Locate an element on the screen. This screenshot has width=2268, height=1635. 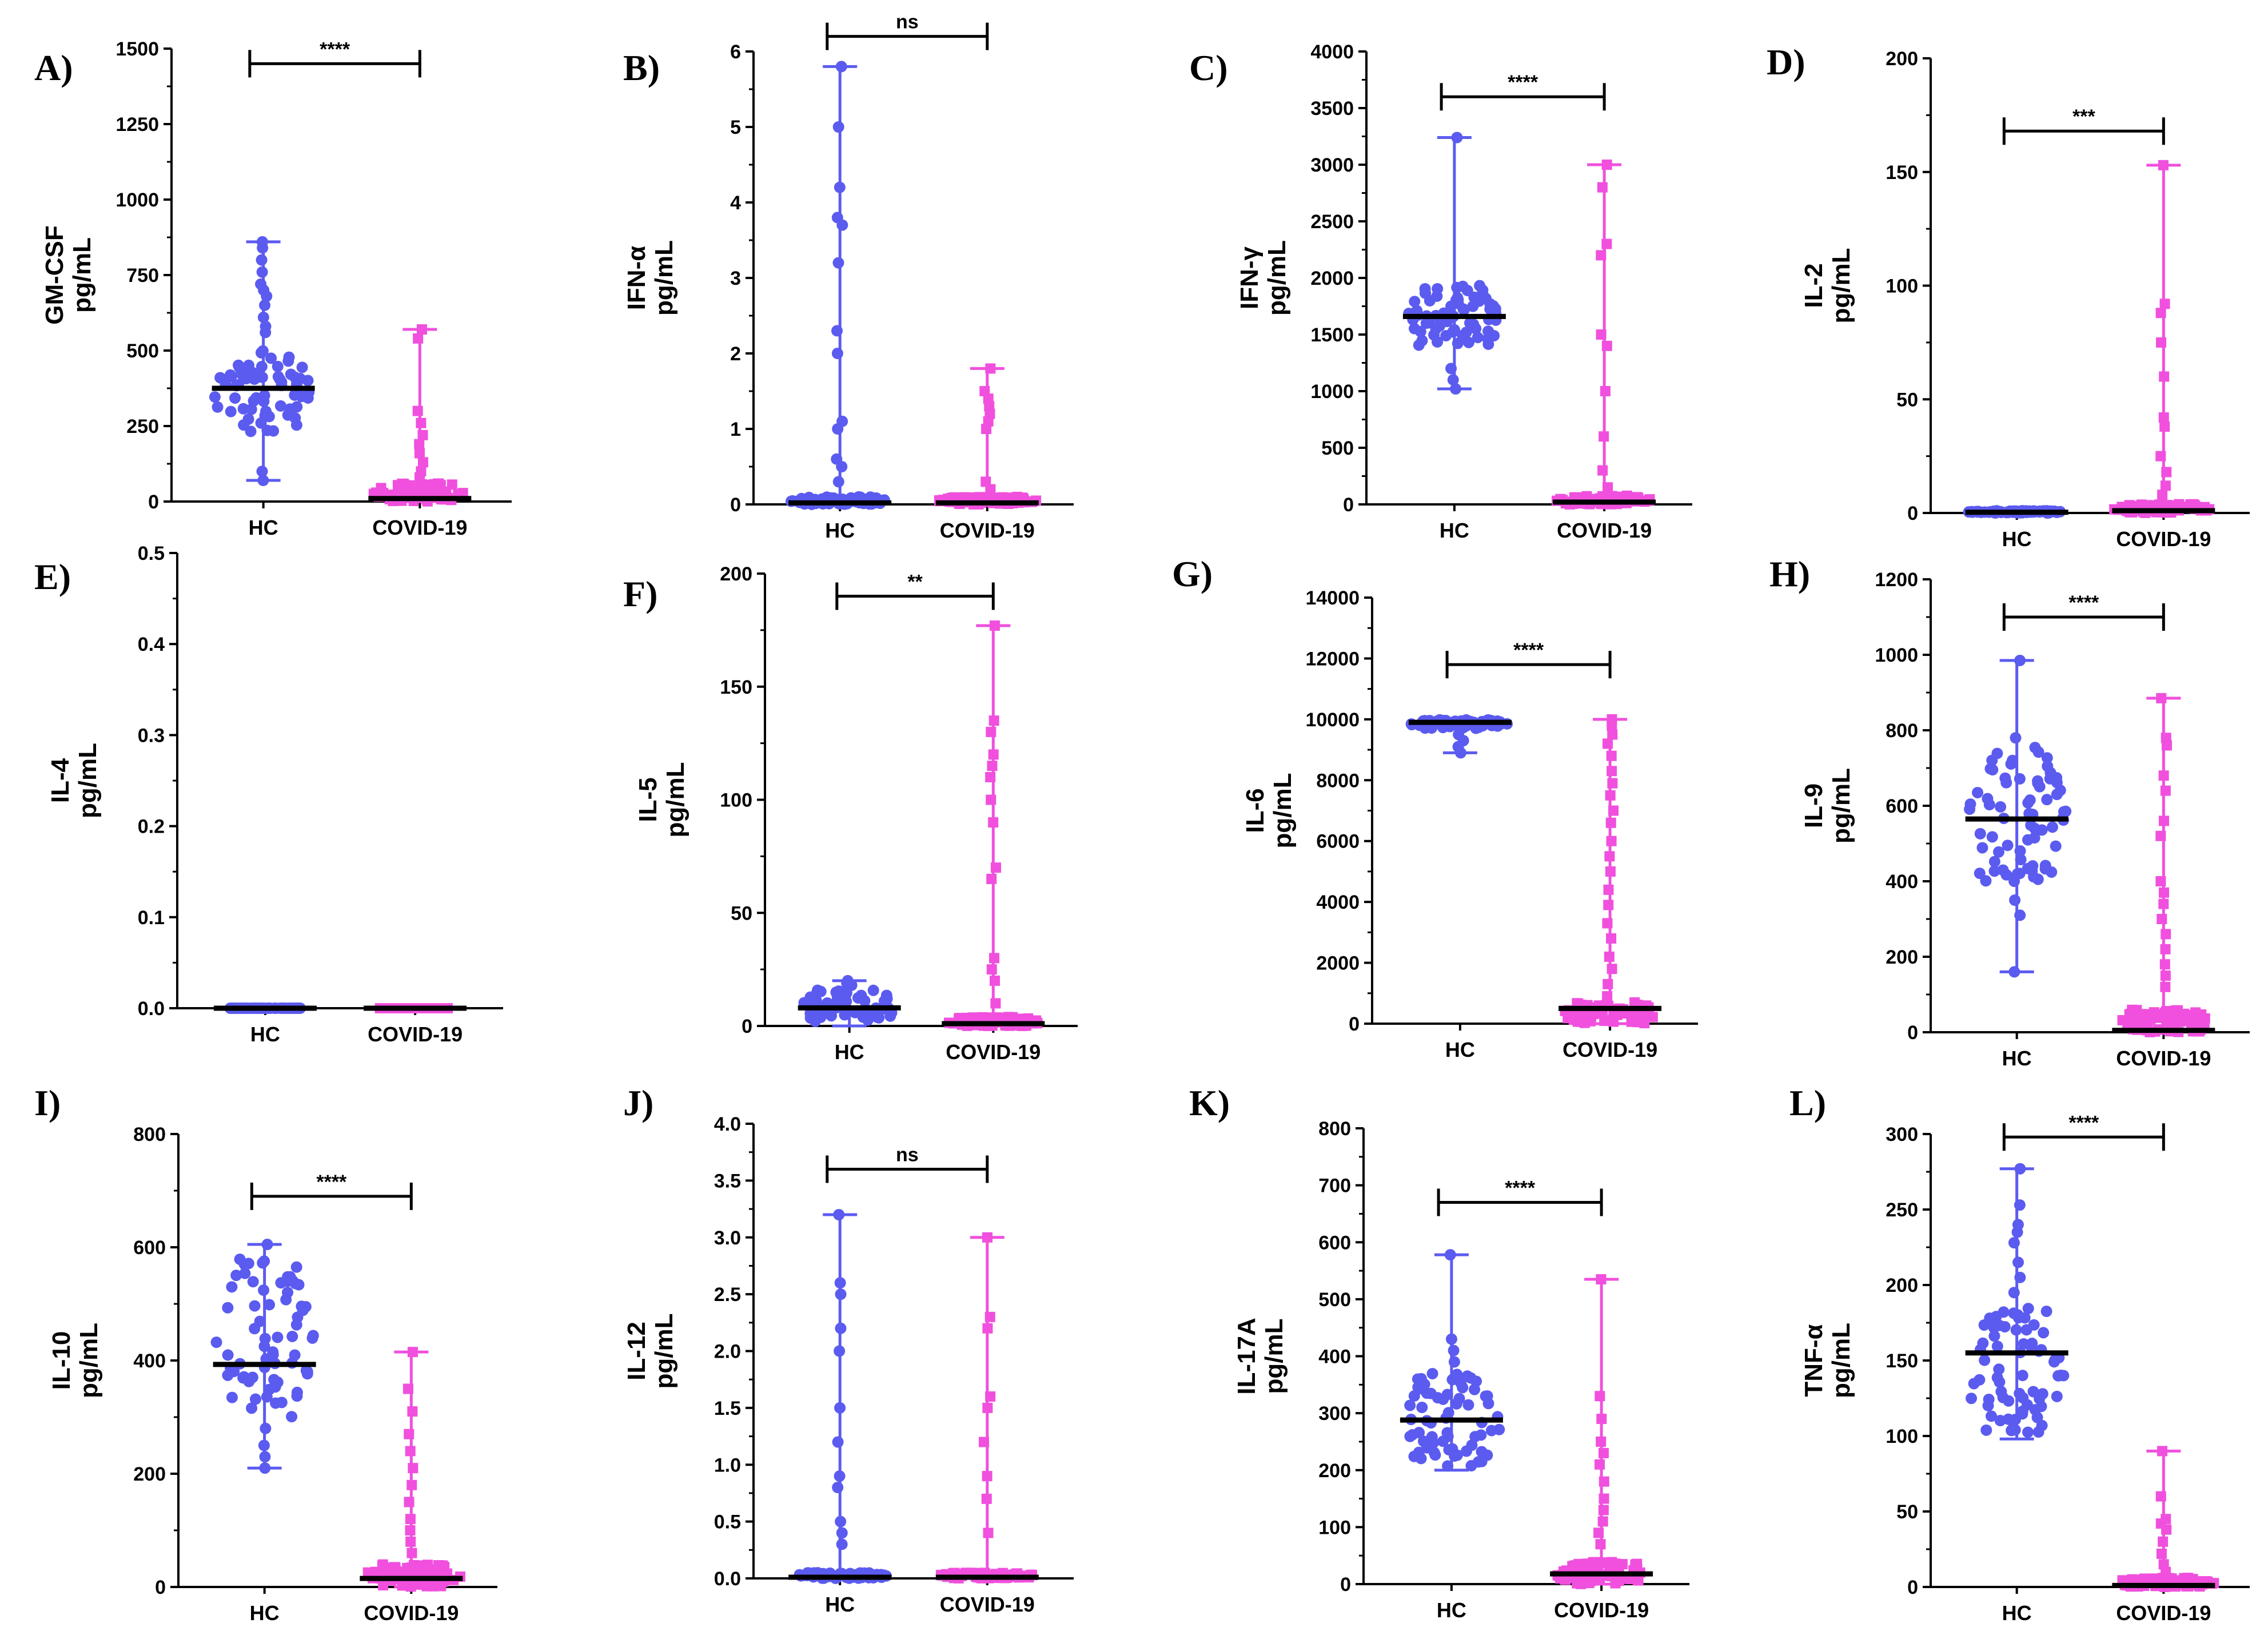
y-tick-label: 0.0 is located at coordinates (727, 1579).